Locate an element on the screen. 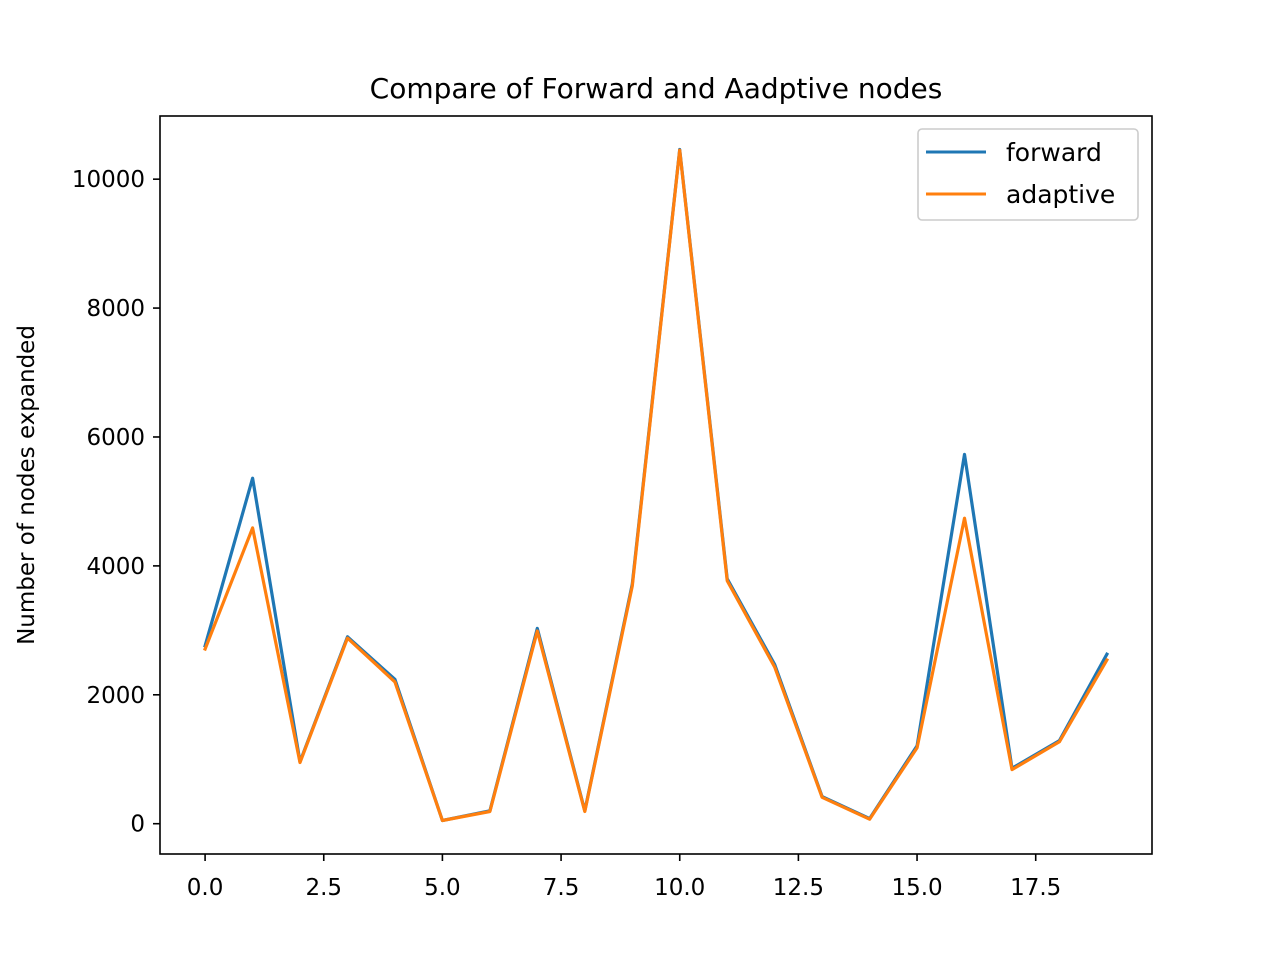  y-tick-label: 10000 is located at coordinates (108, 180).